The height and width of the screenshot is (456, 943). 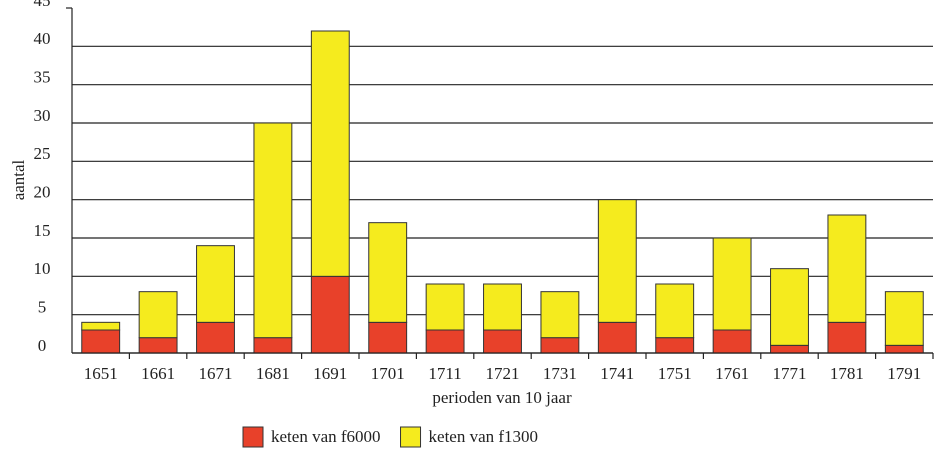 I want to click on y-axis-label: aantal, so click(x=18, y=179).